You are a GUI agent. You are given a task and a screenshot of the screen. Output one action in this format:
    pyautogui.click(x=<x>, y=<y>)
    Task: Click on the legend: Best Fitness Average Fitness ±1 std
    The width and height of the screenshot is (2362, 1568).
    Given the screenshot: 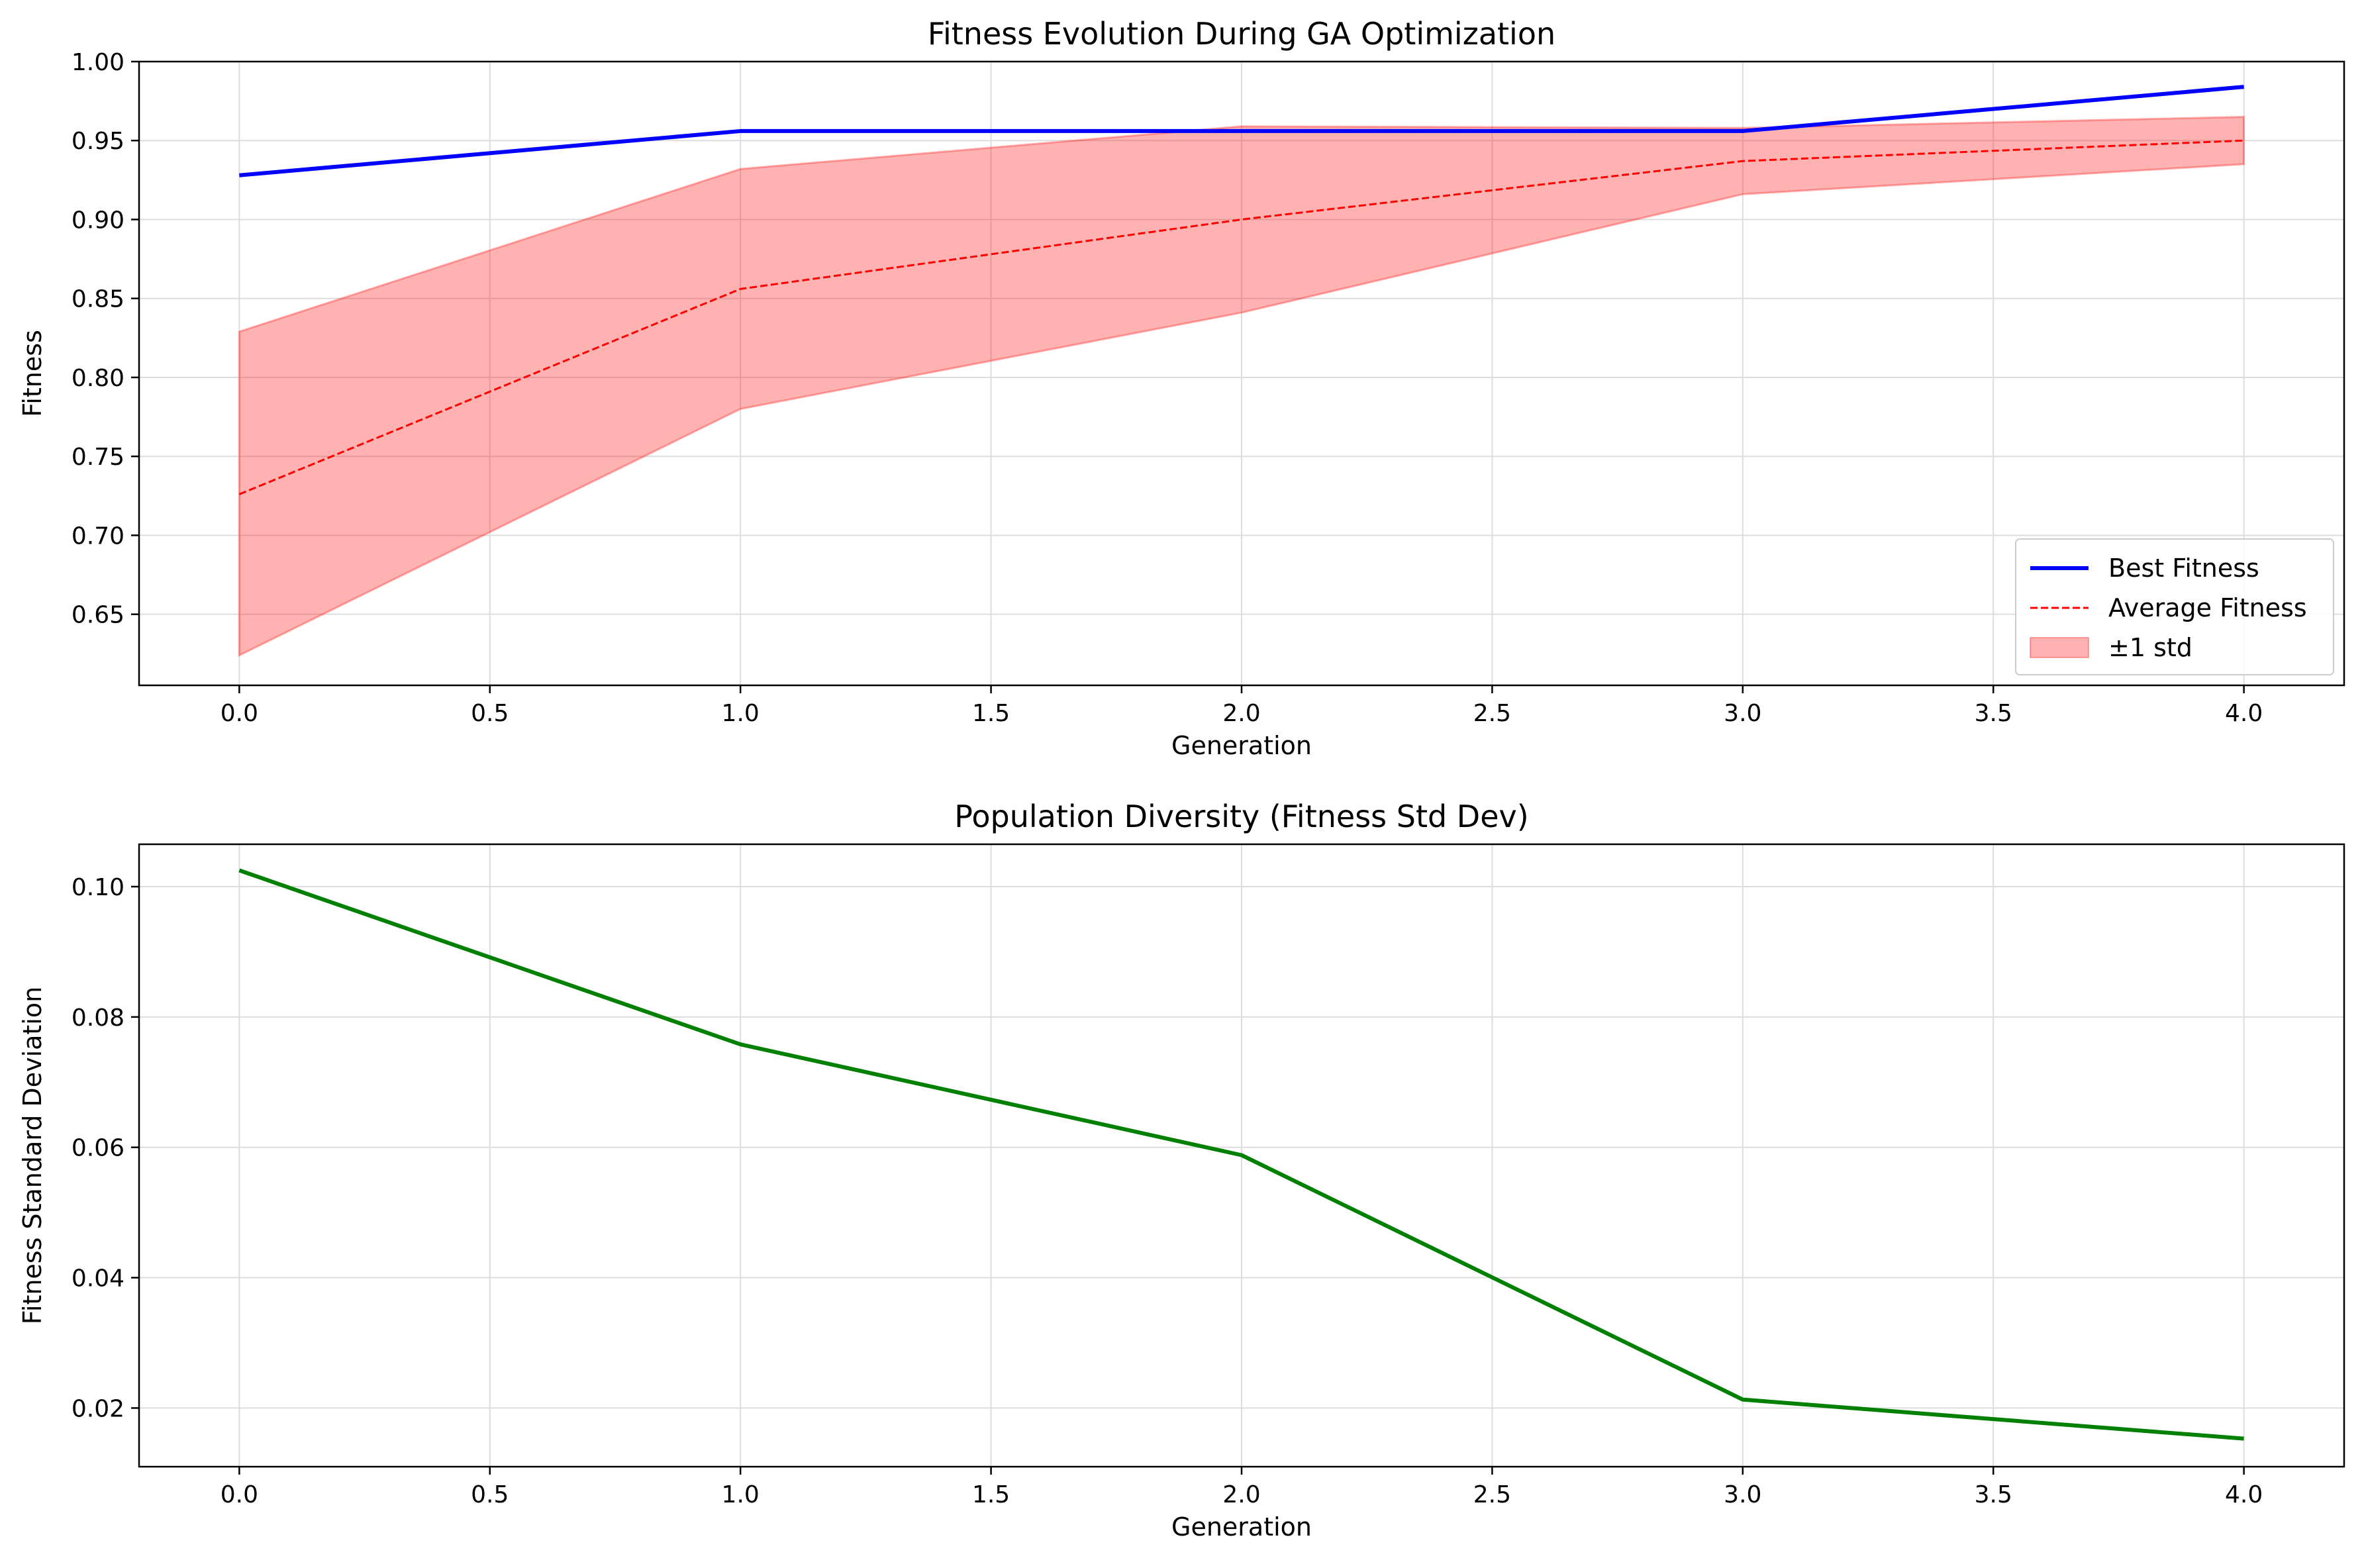 What is the action you would take?
    pyautogui.click(x=2175, y=606)
    